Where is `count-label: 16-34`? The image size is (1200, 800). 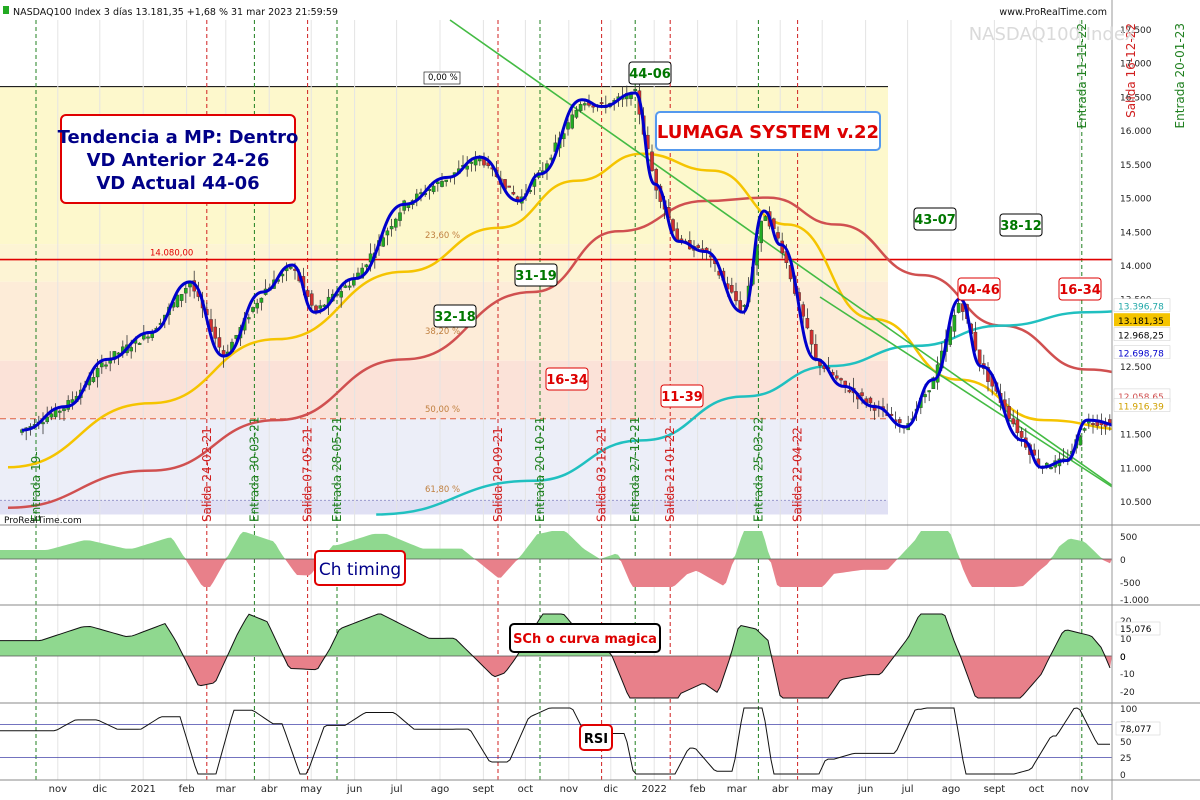 count-label: 16-34 is located at coordinates (1080, 290).